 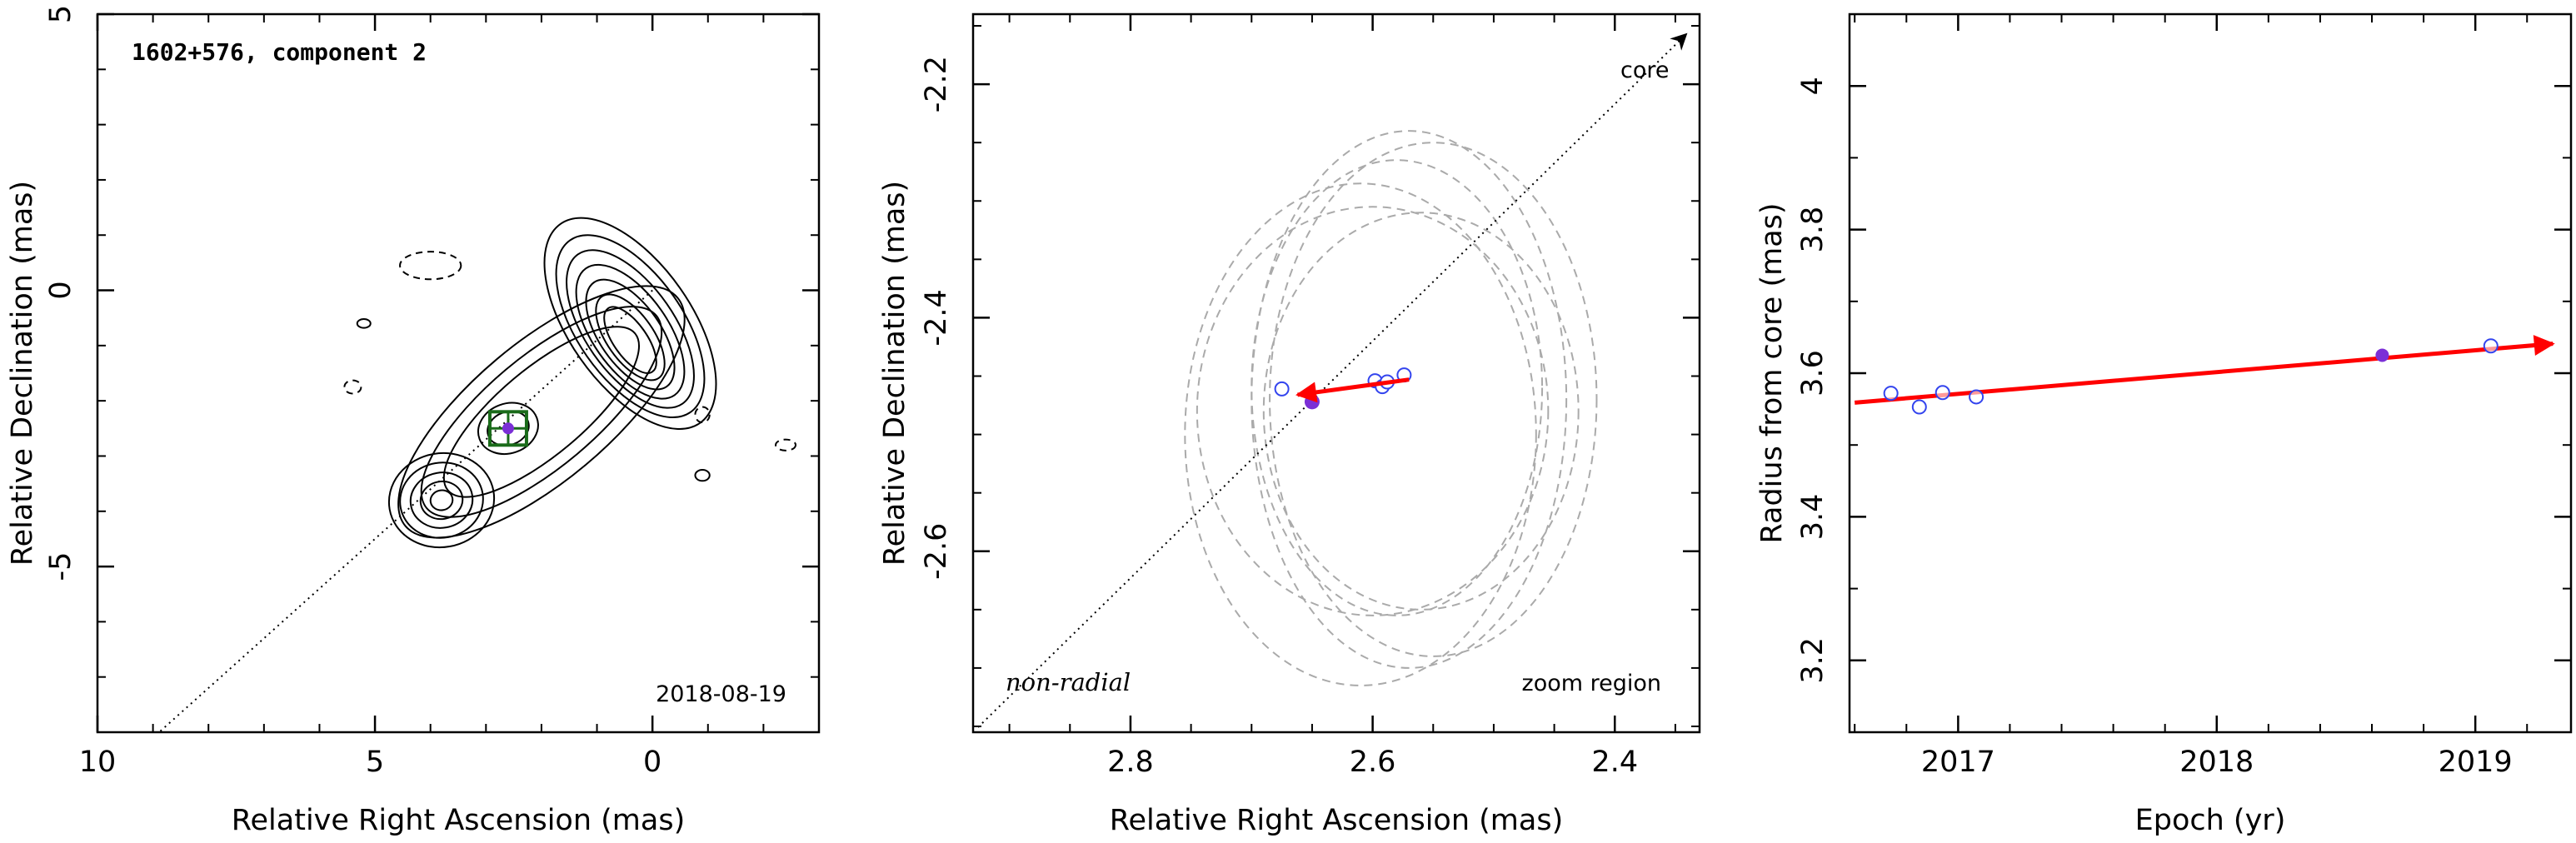 What do you see at coordinates (279, 52) in the screenshot?
I see `panel1-title: 1602+576, component 2` at bounding box center [279, 52].